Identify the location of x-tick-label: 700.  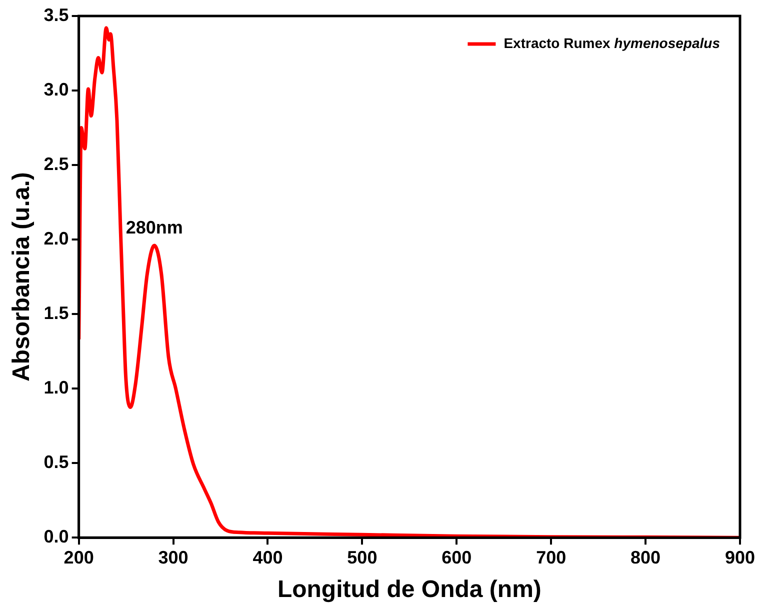
(551, 557).